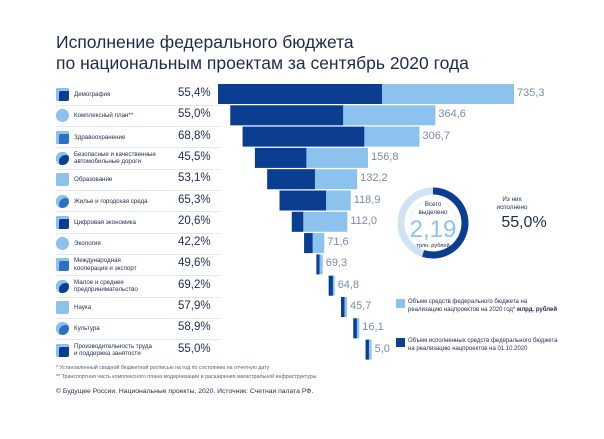 This screenshot has width=604, height=439. What do you see at coordinates (99, 282) in the screenshot?
I see `category-label-line: Малое и среднее` at bounding box center [99, 282].